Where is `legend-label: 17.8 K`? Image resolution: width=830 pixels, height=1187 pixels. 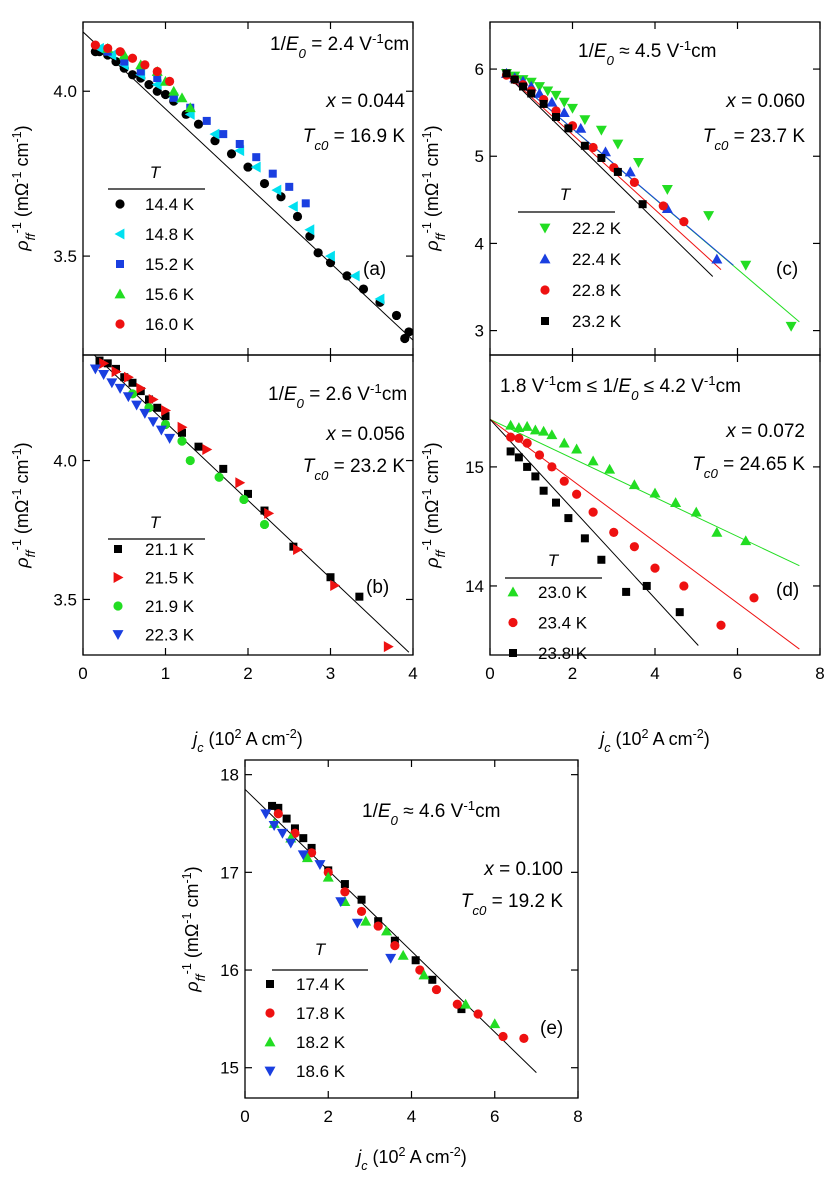 legend-label: 17.8 K is located at coordinates (321, 1013).